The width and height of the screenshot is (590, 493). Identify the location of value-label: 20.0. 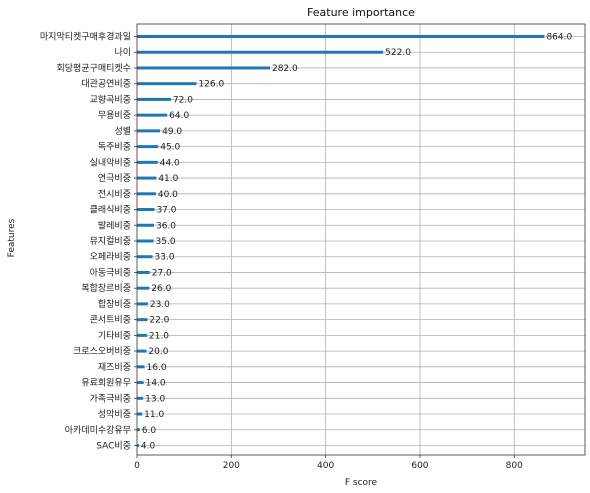
(158, 352).